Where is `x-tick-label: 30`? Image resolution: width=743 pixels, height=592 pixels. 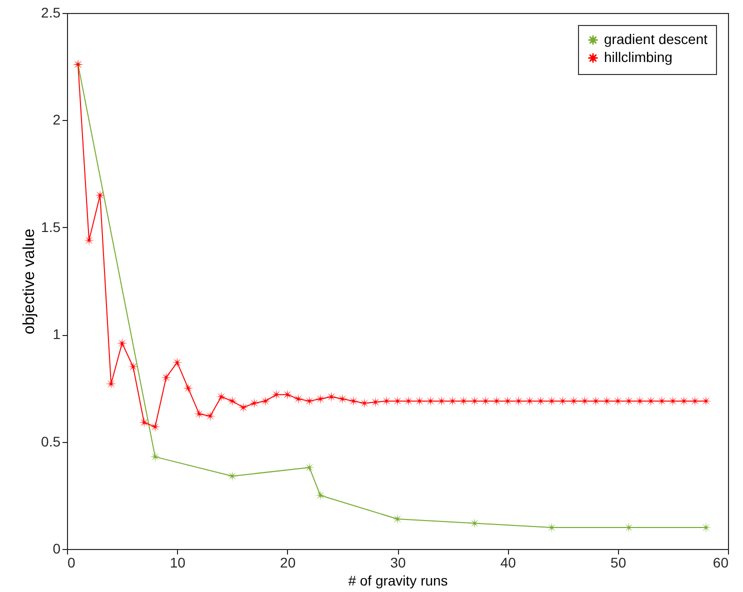
x-tick-label: 30 is located at coordinates (398, 562).